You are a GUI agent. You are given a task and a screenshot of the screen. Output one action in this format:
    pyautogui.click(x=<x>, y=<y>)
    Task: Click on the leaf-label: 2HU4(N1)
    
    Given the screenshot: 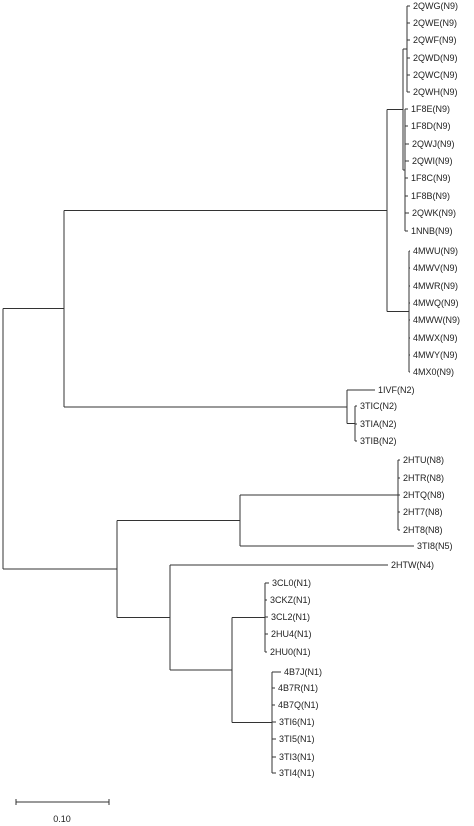 What is the action you would take?
    pyautogui.click(x=291, y=634)
    